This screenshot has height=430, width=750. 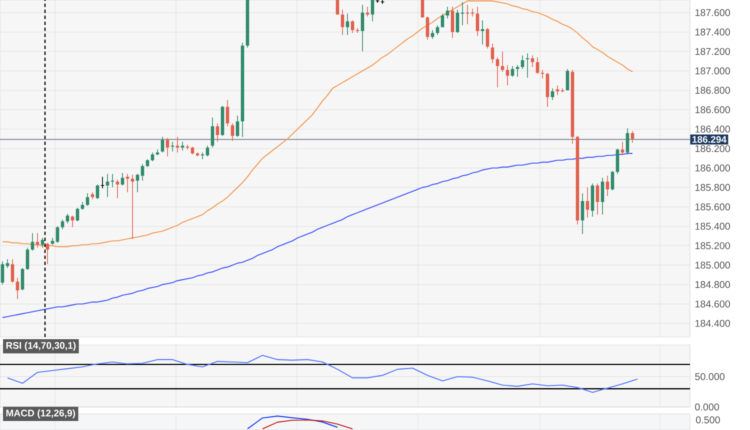 What do you see at coordinates (712, 32) in the screenshot?
I see `y-tick-label: 187.400` at bounding box center [712, 32].